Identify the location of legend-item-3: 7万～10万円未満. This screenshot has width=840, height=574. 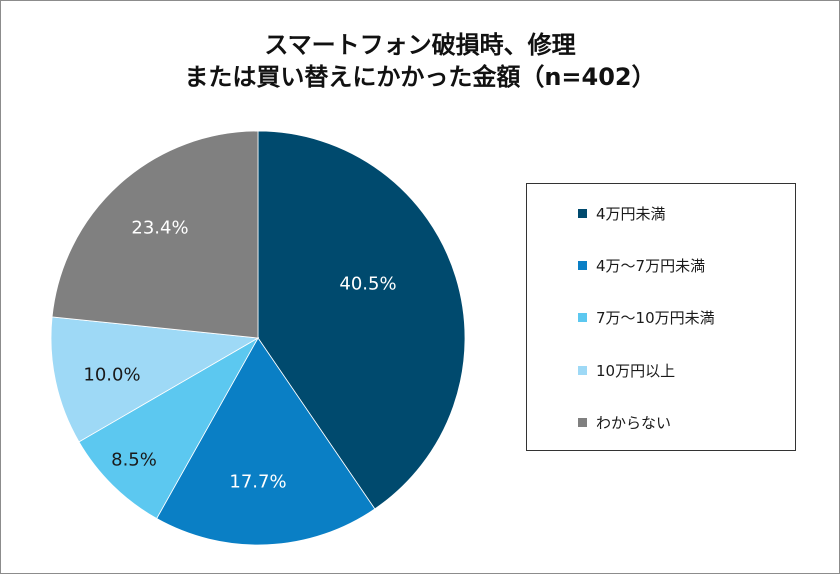
(661, 318).